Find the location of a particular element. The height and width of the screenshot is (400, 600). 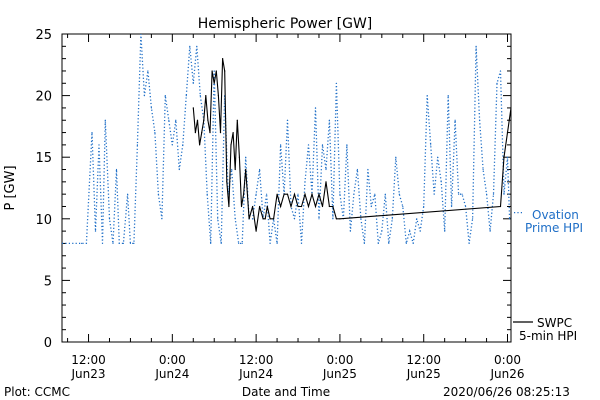

legend-swpc-label-2: 5-min HPI is located at coordinates (548, 336).